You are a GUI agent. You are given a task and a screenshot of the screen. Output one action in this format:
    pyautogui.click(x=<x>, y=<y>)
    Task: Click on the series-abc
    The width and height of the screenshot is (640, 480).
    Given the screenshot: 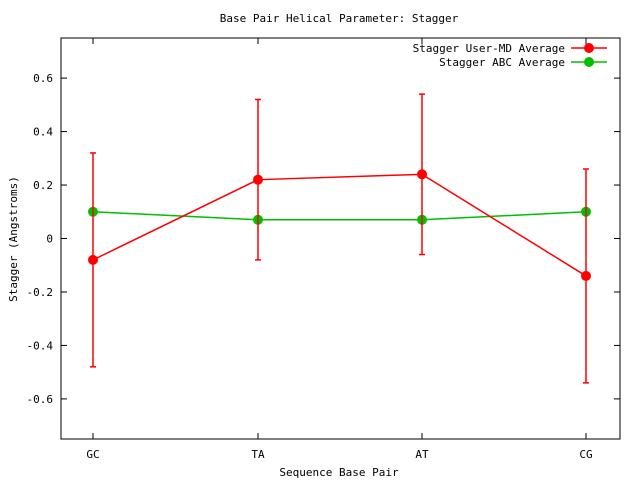 What is the action you would take?
    pyautogui.click(x=339, y=215)
    